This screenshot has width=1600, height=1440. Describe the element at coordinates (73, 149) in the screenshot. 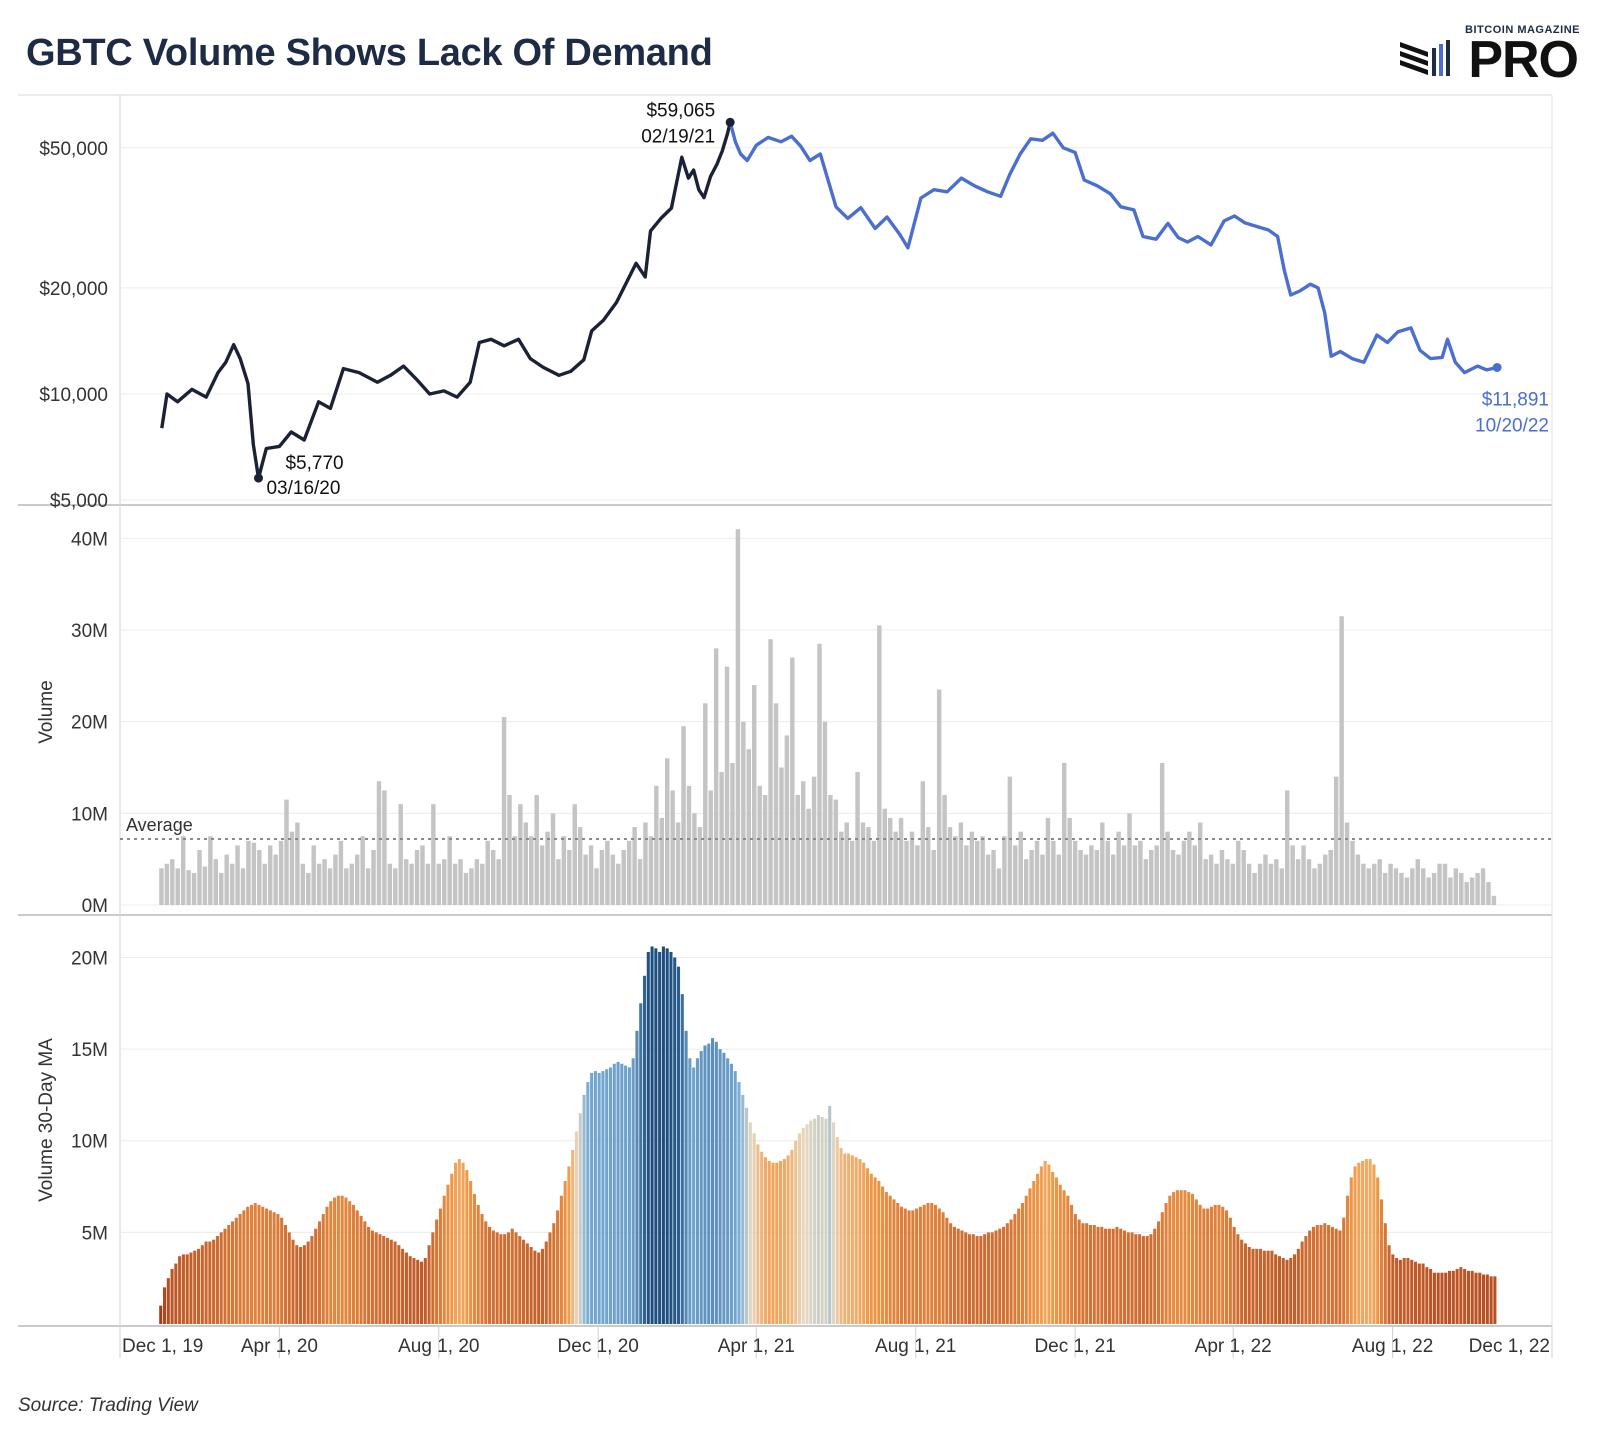

I see `price-tick-label: $50,000` at that location.